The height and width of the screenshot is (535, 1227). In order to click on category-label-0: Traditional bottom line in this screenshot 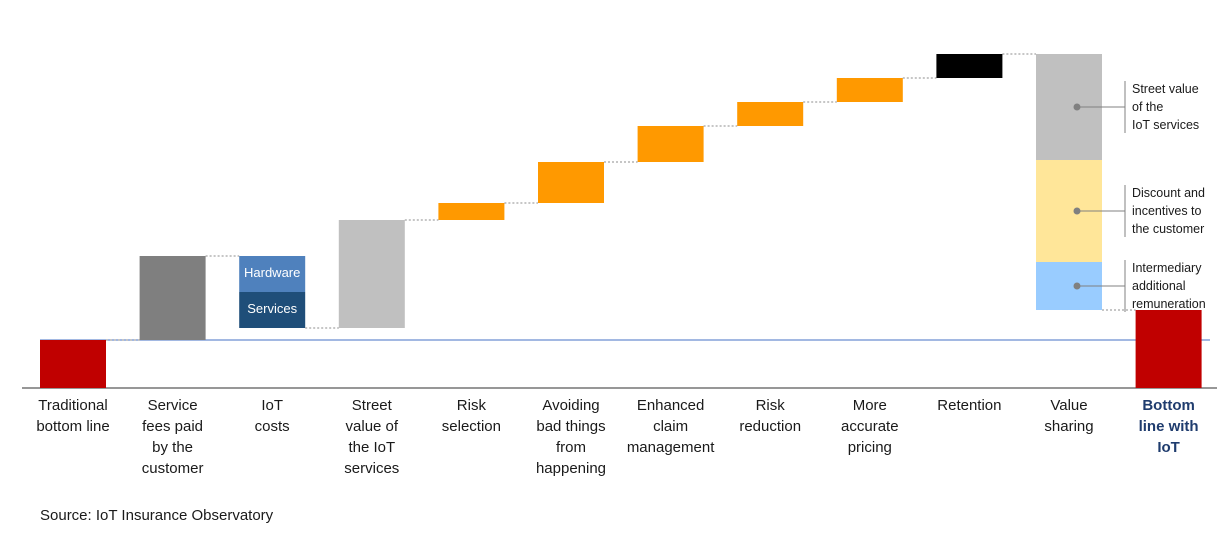, I will do `click(73, 416)`.